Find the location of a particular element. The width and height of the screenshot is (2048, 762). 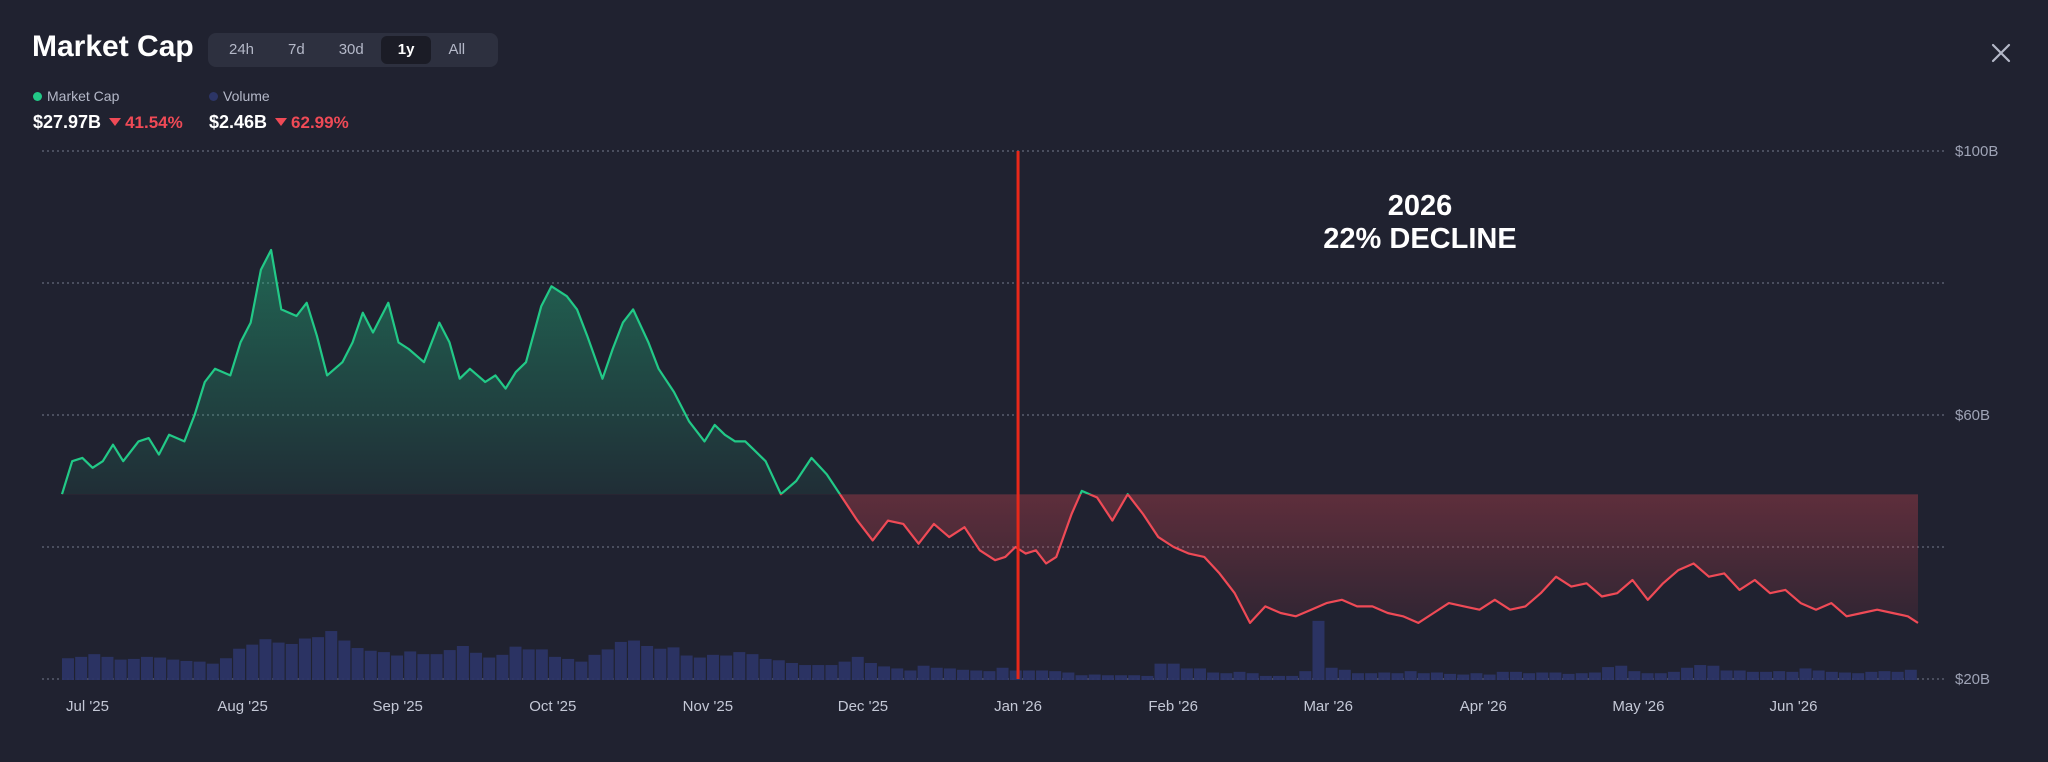

x-axis-label: Nov '25 is located at coordinates (708, 706).